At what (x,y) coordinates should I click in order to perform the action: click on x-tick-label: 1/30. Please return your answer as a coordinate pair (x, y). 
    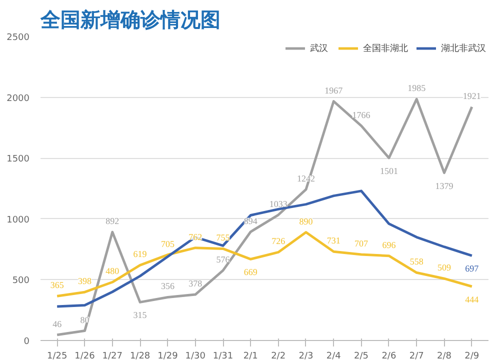
    Looking at the image, I should click on (195, 357).